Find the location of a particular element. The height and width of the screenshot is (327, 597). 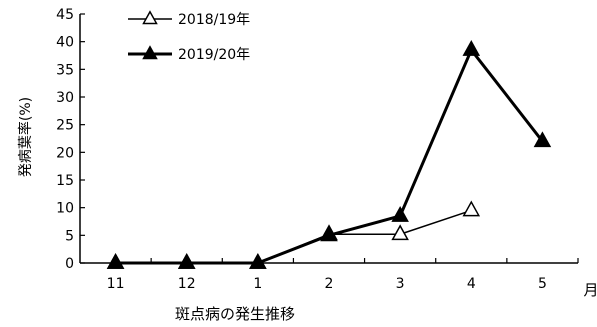

y-tick-label: 10 is located at coordinates (65, 209).